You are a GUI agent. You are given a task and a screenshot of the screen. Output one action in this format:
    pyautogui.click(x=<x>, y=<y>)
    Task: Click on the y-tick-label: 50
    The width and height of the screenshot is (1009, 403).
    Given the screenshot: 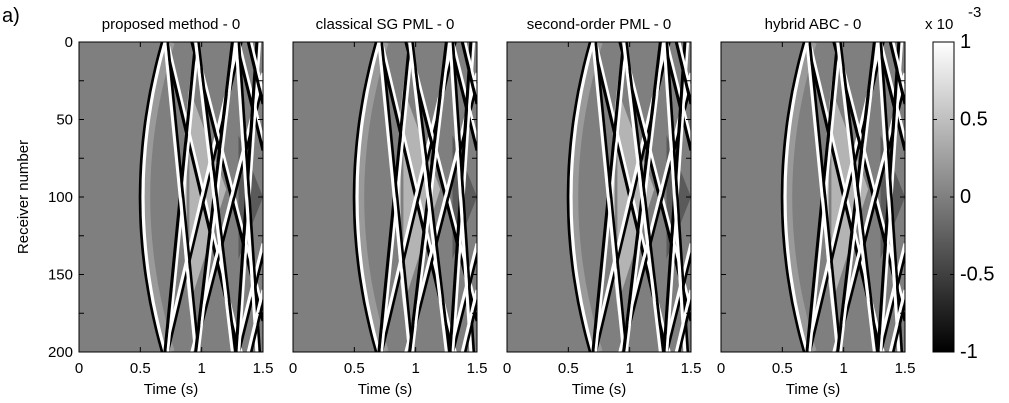 What is the action you would take?
    pyautogui.click(x=64, y=120)
    